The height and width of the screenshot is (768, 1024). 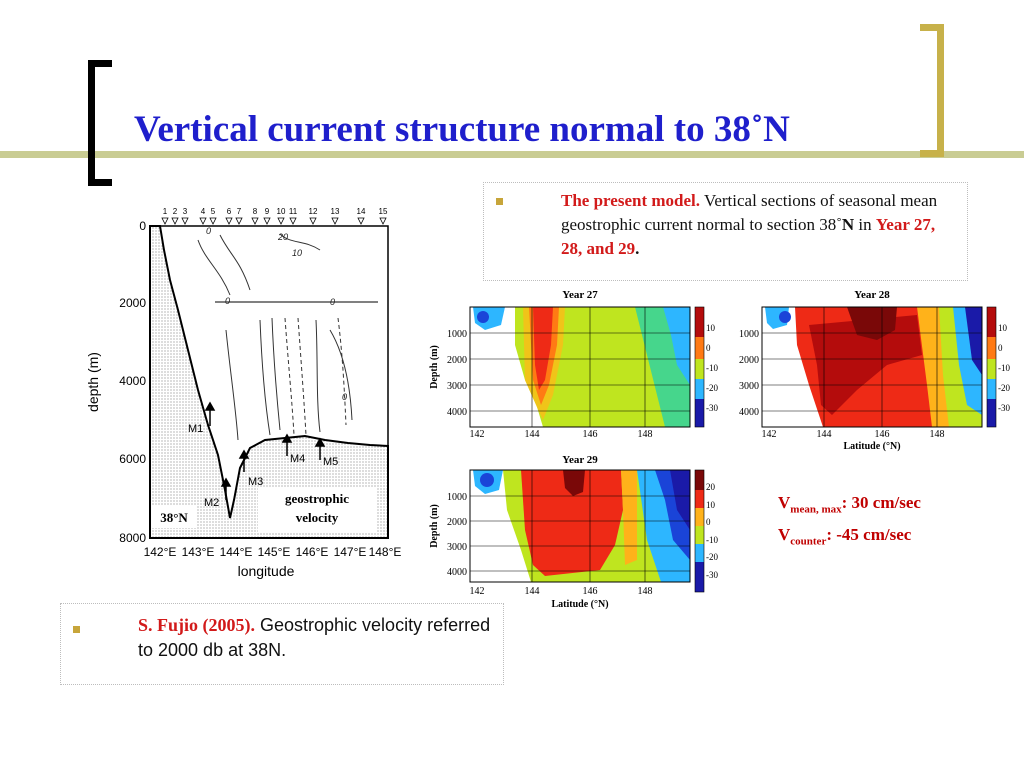 What do you see at coordinates (865, 224) in the screenshot?
I see `model-text-in: in` at bounding box center [865, 224].